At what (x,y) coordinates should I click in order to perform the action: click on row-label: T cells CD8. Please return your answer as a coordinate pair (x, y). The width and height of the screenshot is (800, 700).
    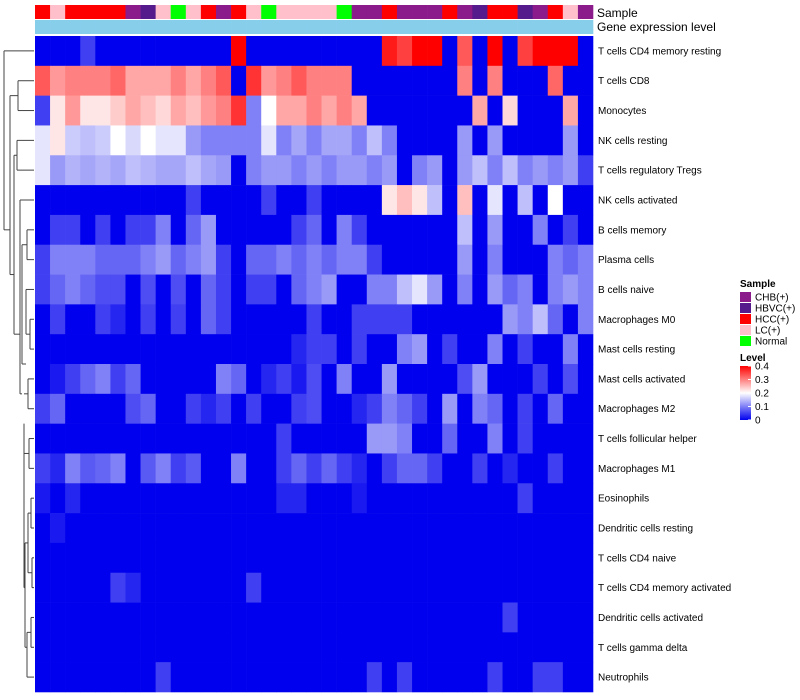
    Looking at the image, I should click on (624, 81).